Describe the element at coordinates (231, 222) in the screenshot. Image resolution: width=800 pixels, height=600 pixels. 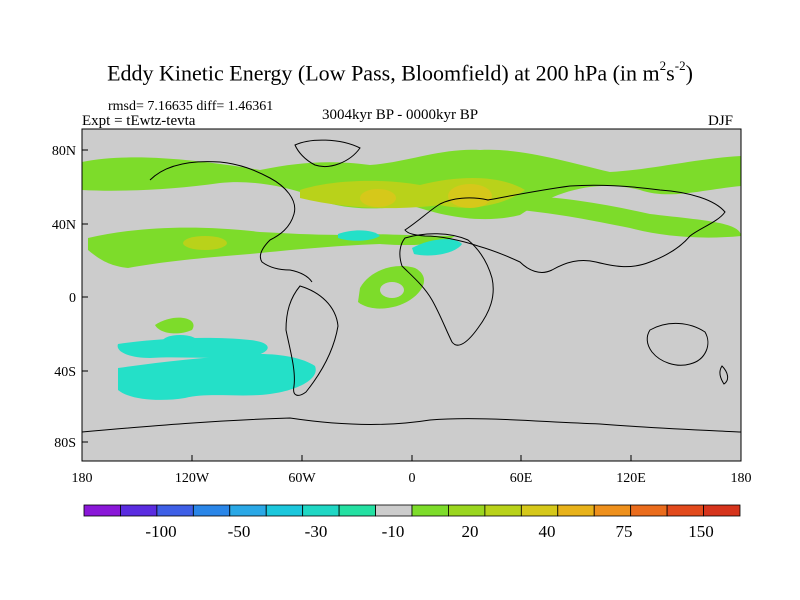
I see `north-america-coast` at that location.